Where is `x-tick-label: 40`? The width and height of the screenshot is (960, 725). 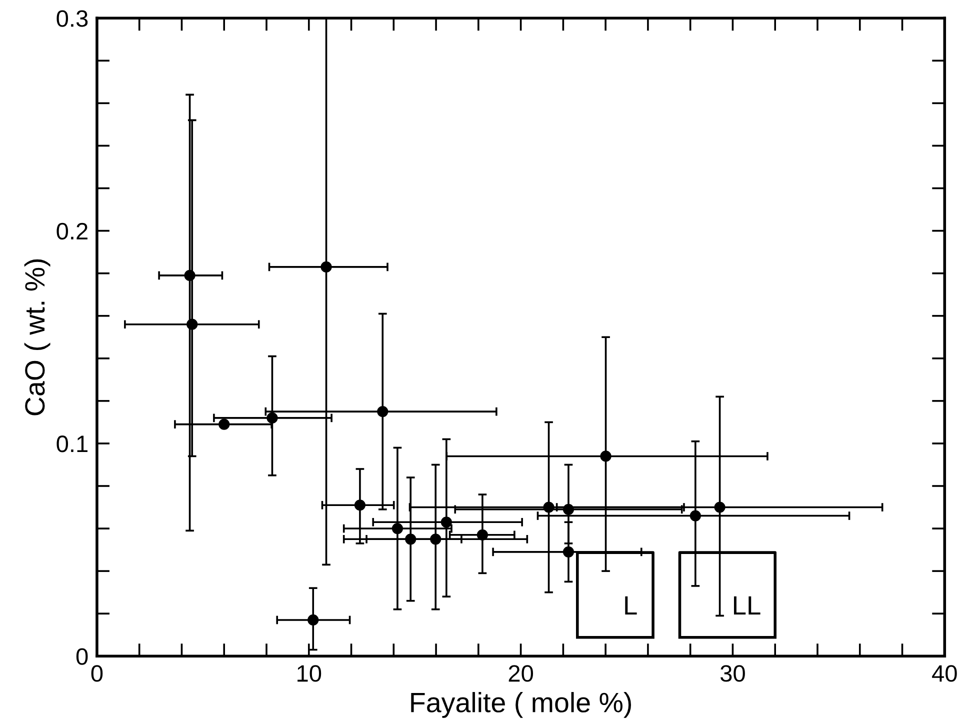 x-tick-label: 40 is located at coordinates (944, 673).